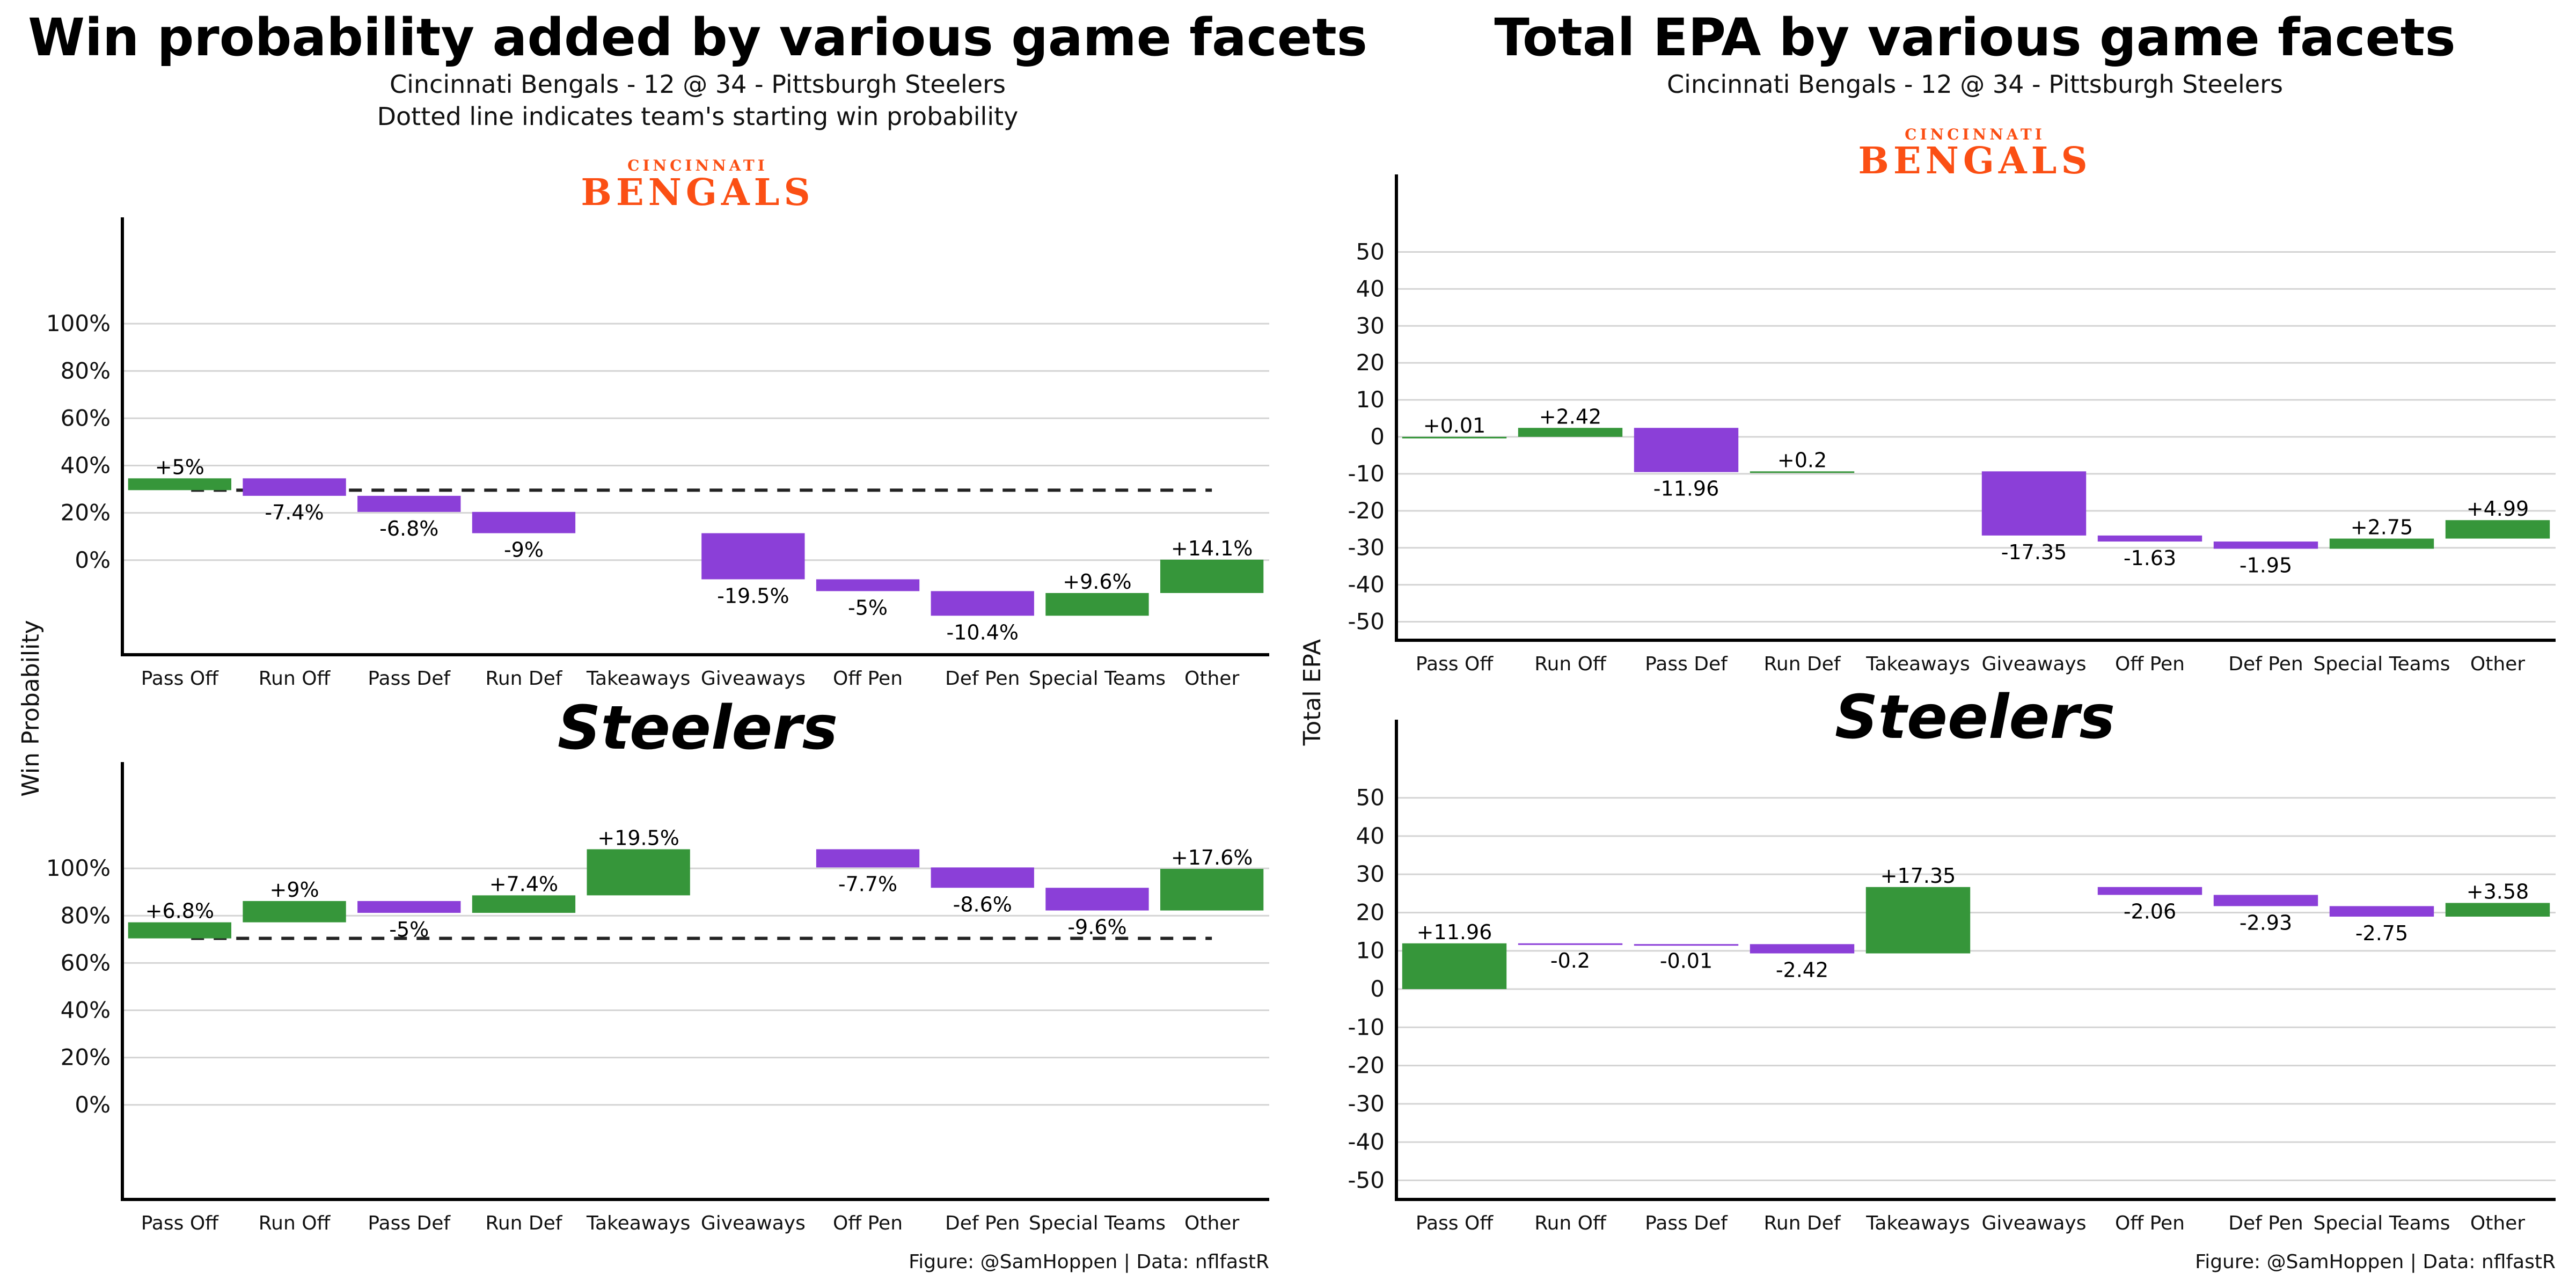  What do you see at coordinates (2498, 891) in the screenshot?
I see `bar-value-label: +3.58` at bounding box center [2498, 891].